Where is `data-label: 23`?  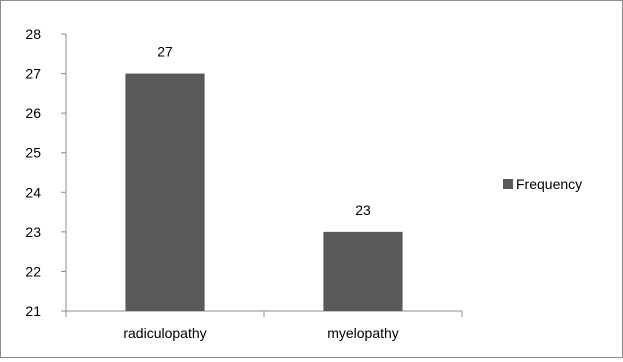 data-label: 23 is located at coordinates (363, 210).